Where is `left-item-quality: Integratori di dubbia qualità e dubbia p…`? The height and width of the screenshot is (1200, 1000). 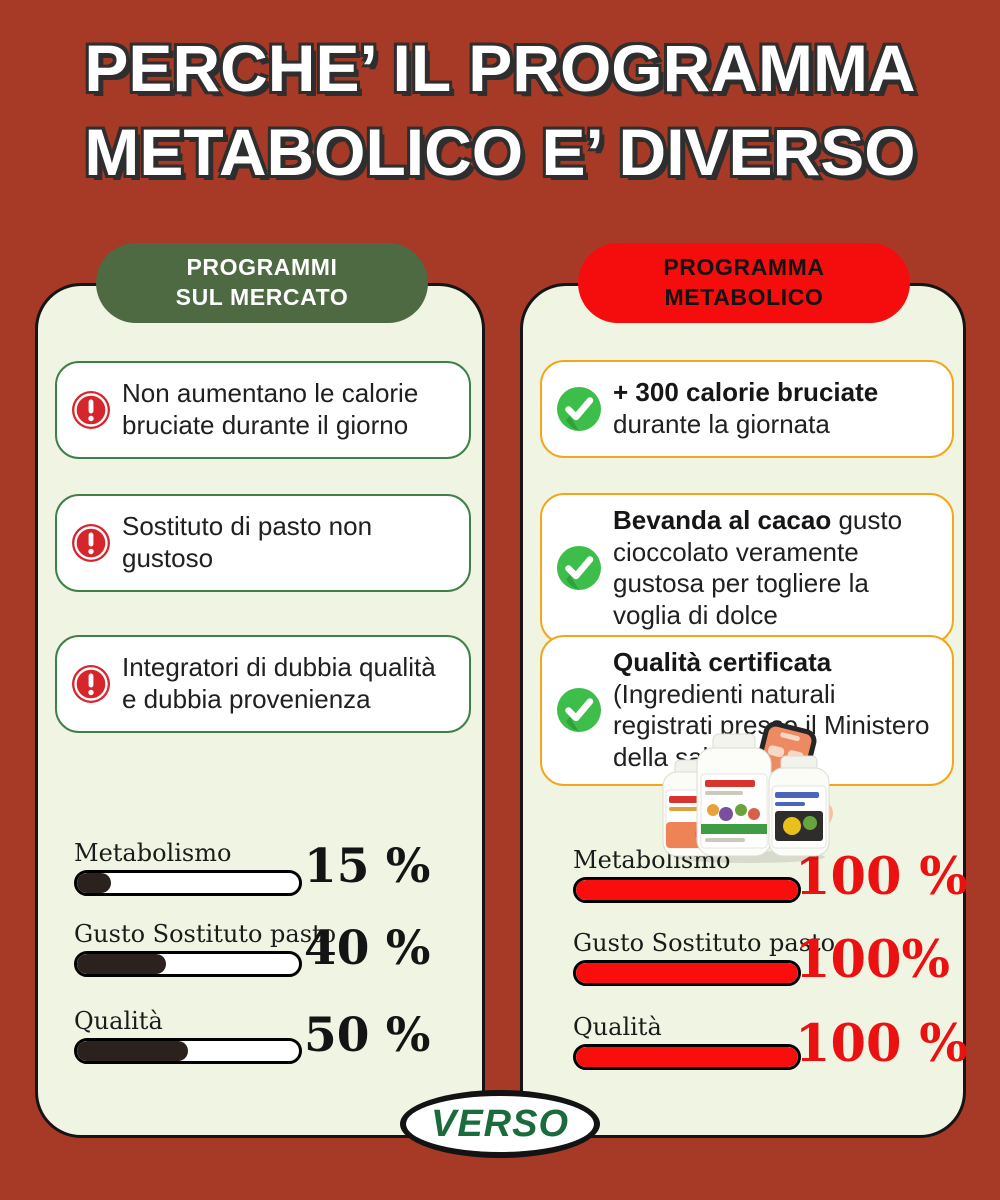
left-item-quality: Integratori di dubbia qualità e dubbia p… is located at coordinates (263, 684).